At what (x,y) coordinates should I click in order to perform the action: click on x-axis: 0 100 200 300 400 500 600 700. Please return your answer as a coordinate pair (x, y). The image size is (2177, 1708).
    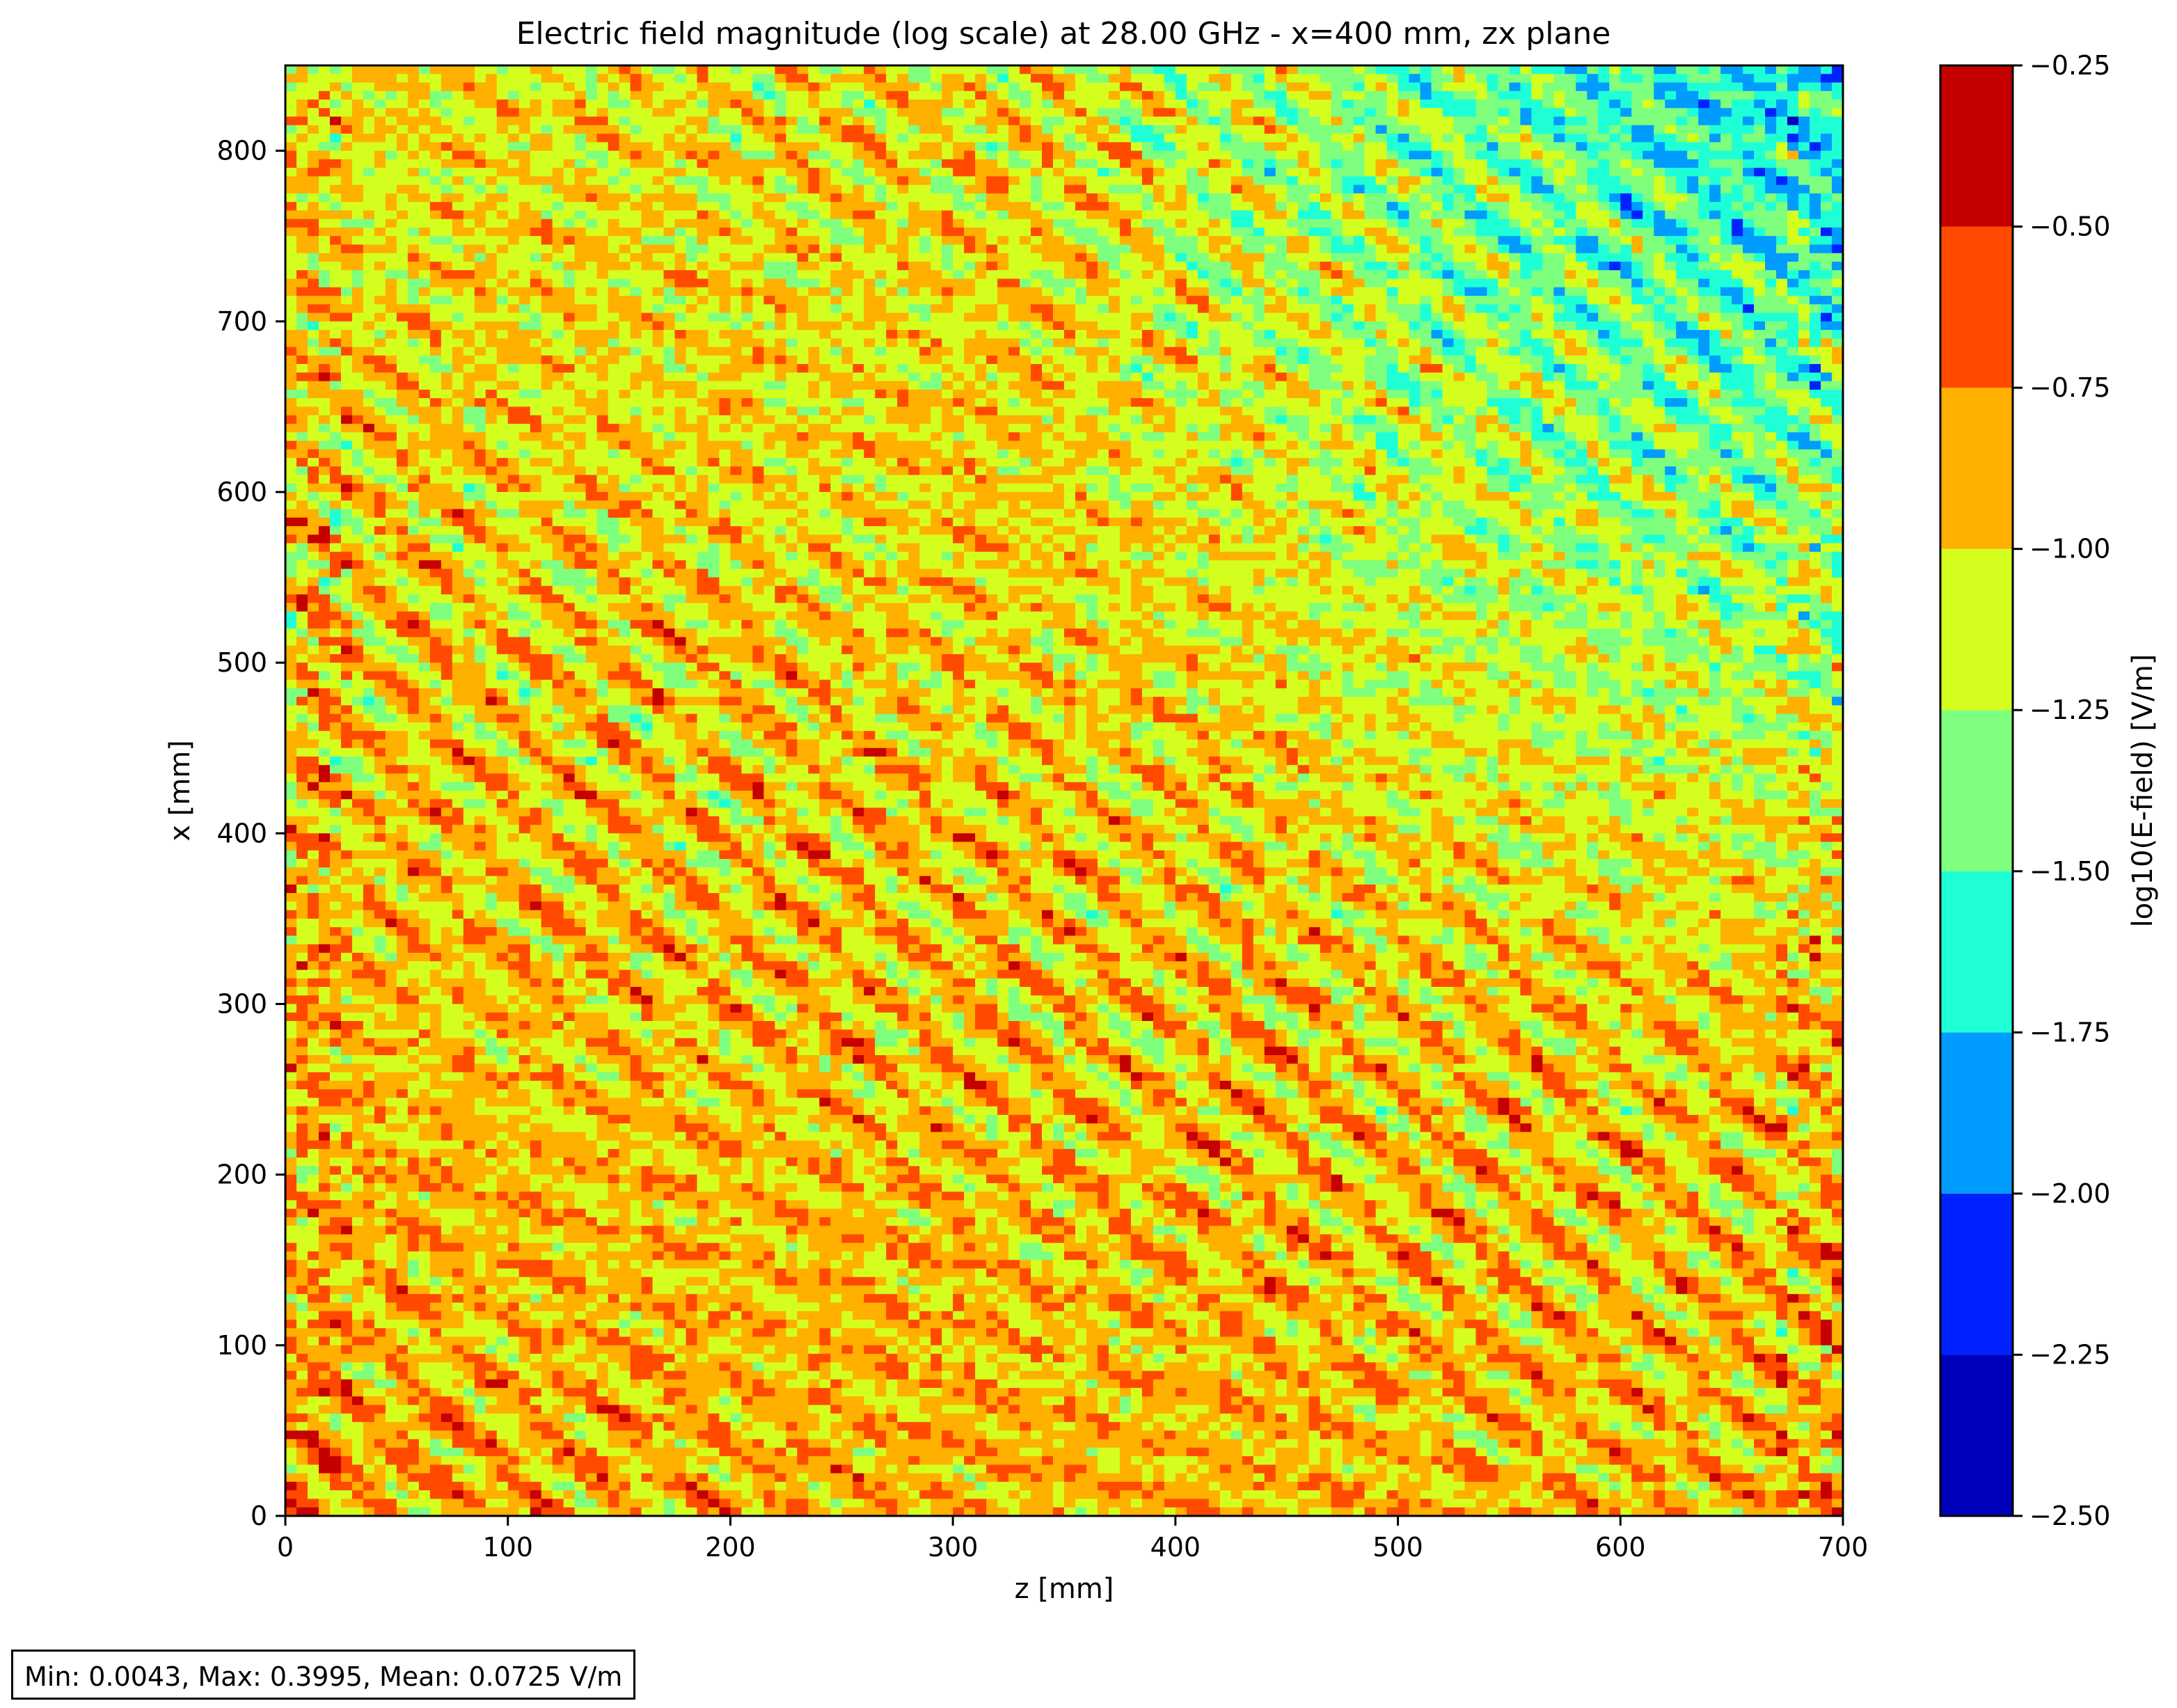
    Looking at the image, I should click on (1072, 1539).